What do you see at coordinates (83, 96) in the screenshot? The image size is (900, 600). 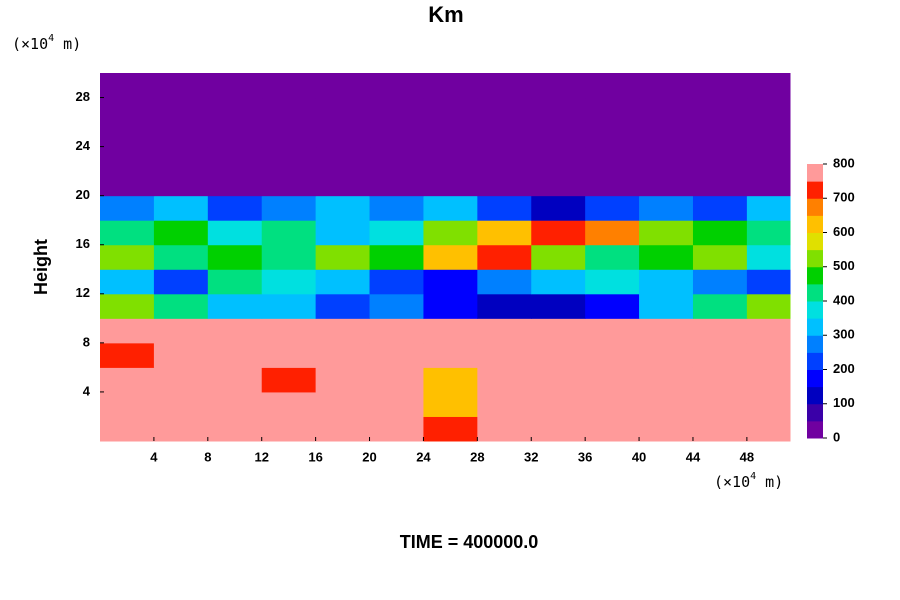 I see `y-tick-label: 28` at bounding box center [83, 96].